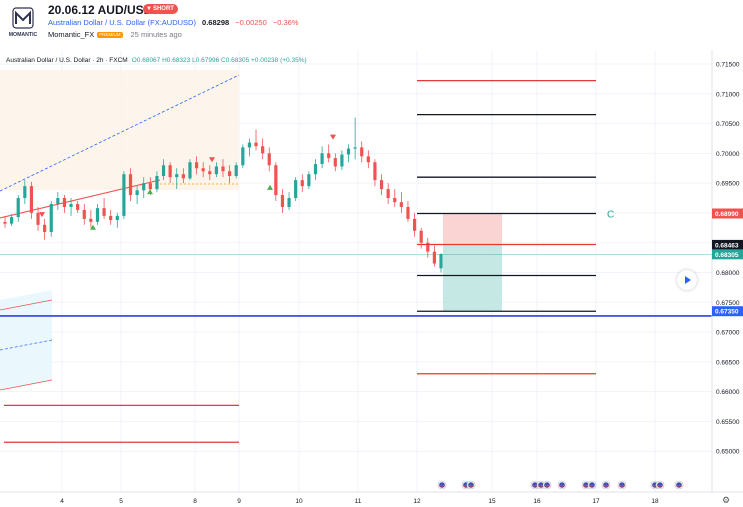 The height and width of the screenshot is (507, 743). Describe the element at coordinates (110, 35) in the screenshot. I see `premium-badge: PREMIUM` at that location.